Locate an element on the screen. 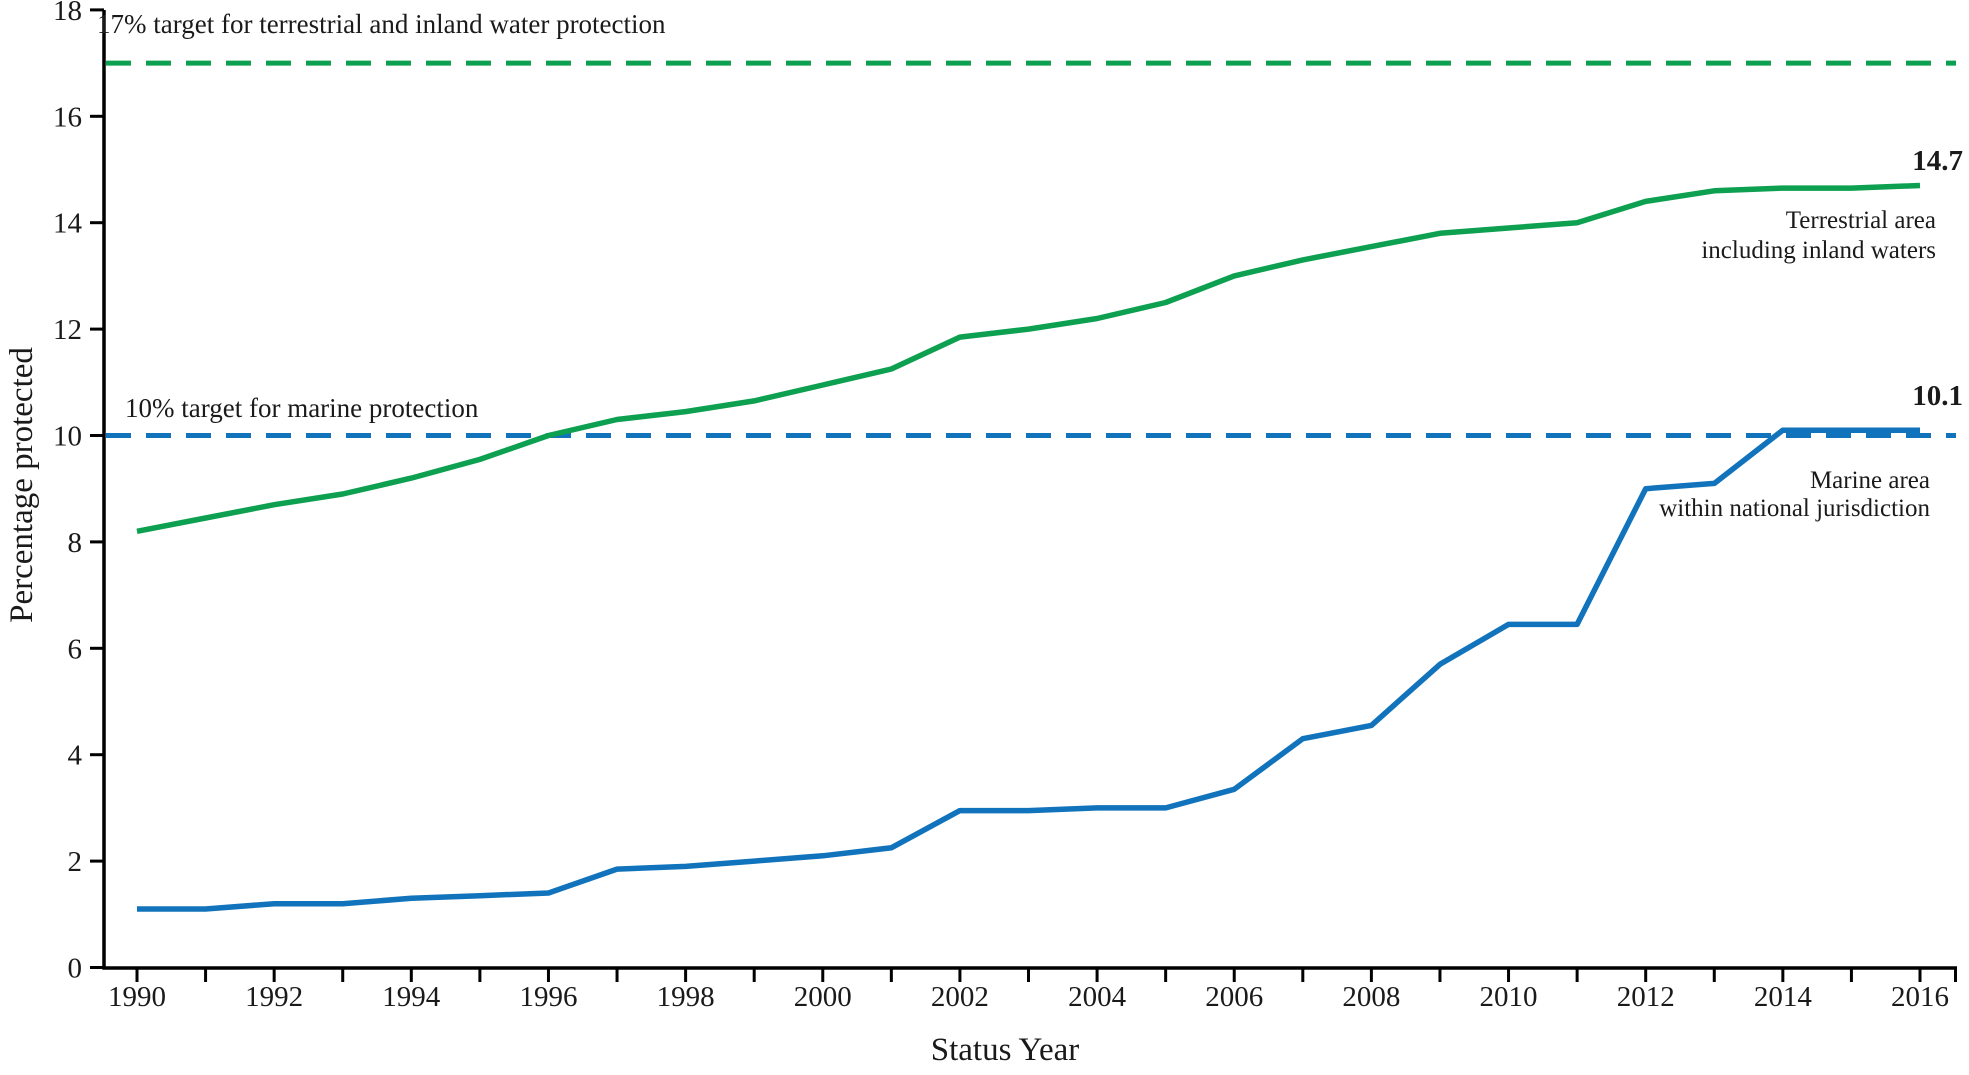 This screenshot has width=1969, height=1075. y-tick-label: 14 is located at coordinates (68, 224).